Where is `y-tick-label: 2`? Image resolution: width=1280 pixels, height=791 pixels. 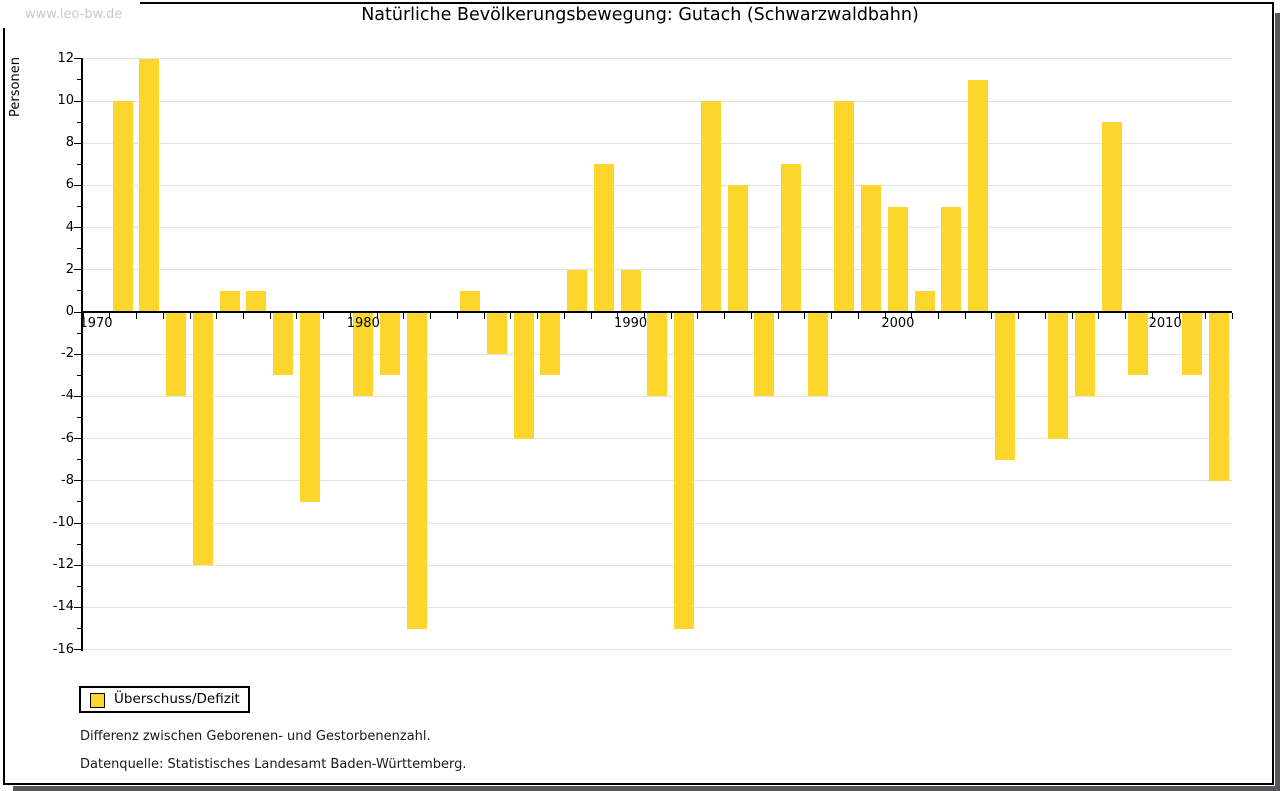 y-tick-label: 2 is located at coordinates (69, 269).